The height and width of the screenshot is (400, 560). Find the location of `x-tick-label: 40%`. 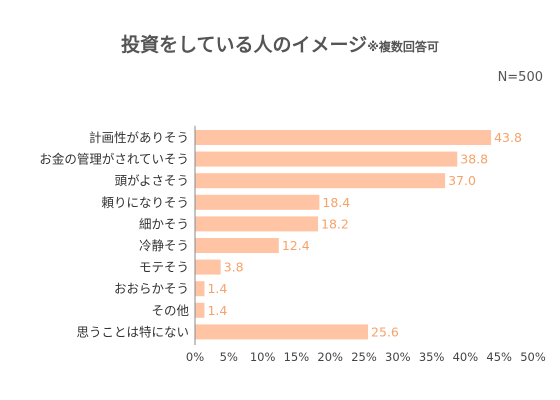

x-tick-label: 40% is located at coordinates (466, 357).